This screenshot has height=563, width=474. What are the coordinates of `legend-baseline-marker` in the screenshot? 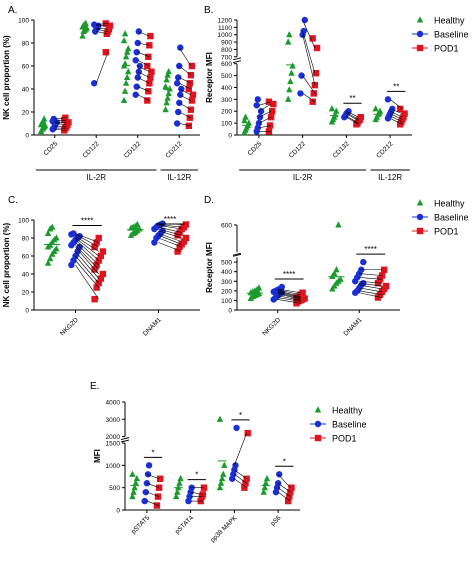 It's located at (420, 34).